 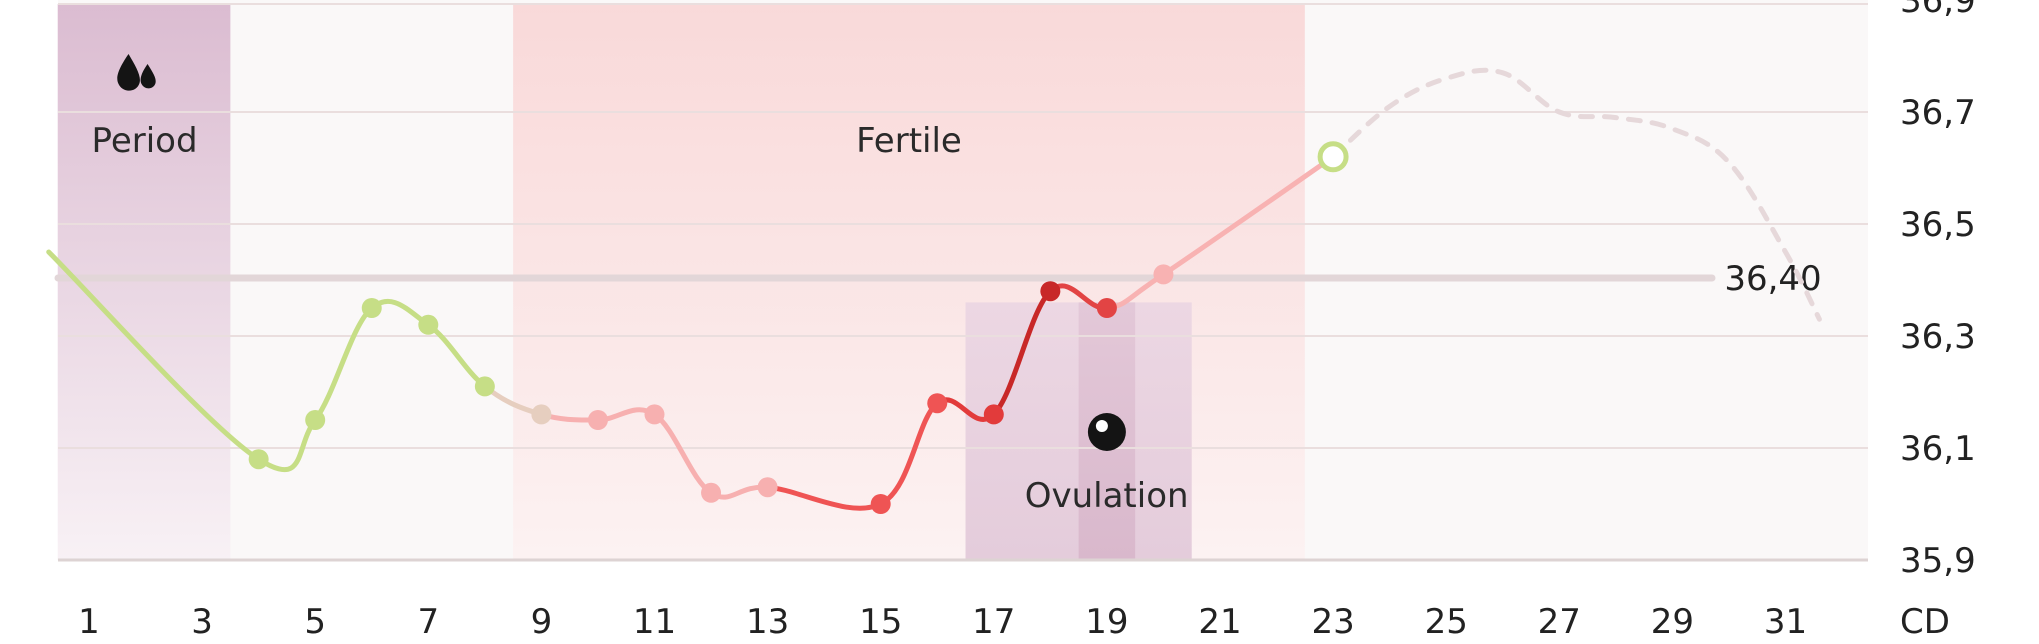 What do you see at coordinates (880, 622) in the screenshot?
I see `x-tick-label: 15` at bounding box center [880, 622].